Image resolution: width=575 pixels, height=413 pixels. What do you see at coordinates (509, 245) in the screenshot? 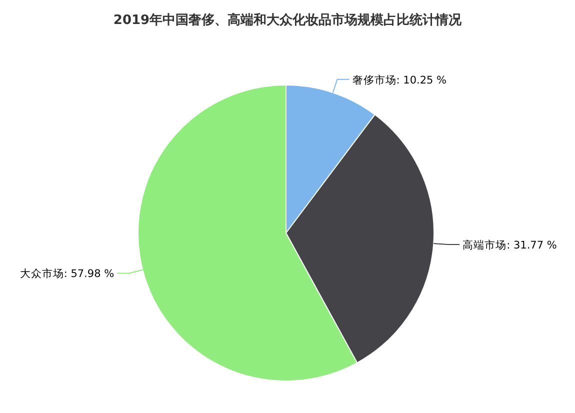
I see `slice-label: 高端市场: 31.77 %` at bounding box center [509, 245].